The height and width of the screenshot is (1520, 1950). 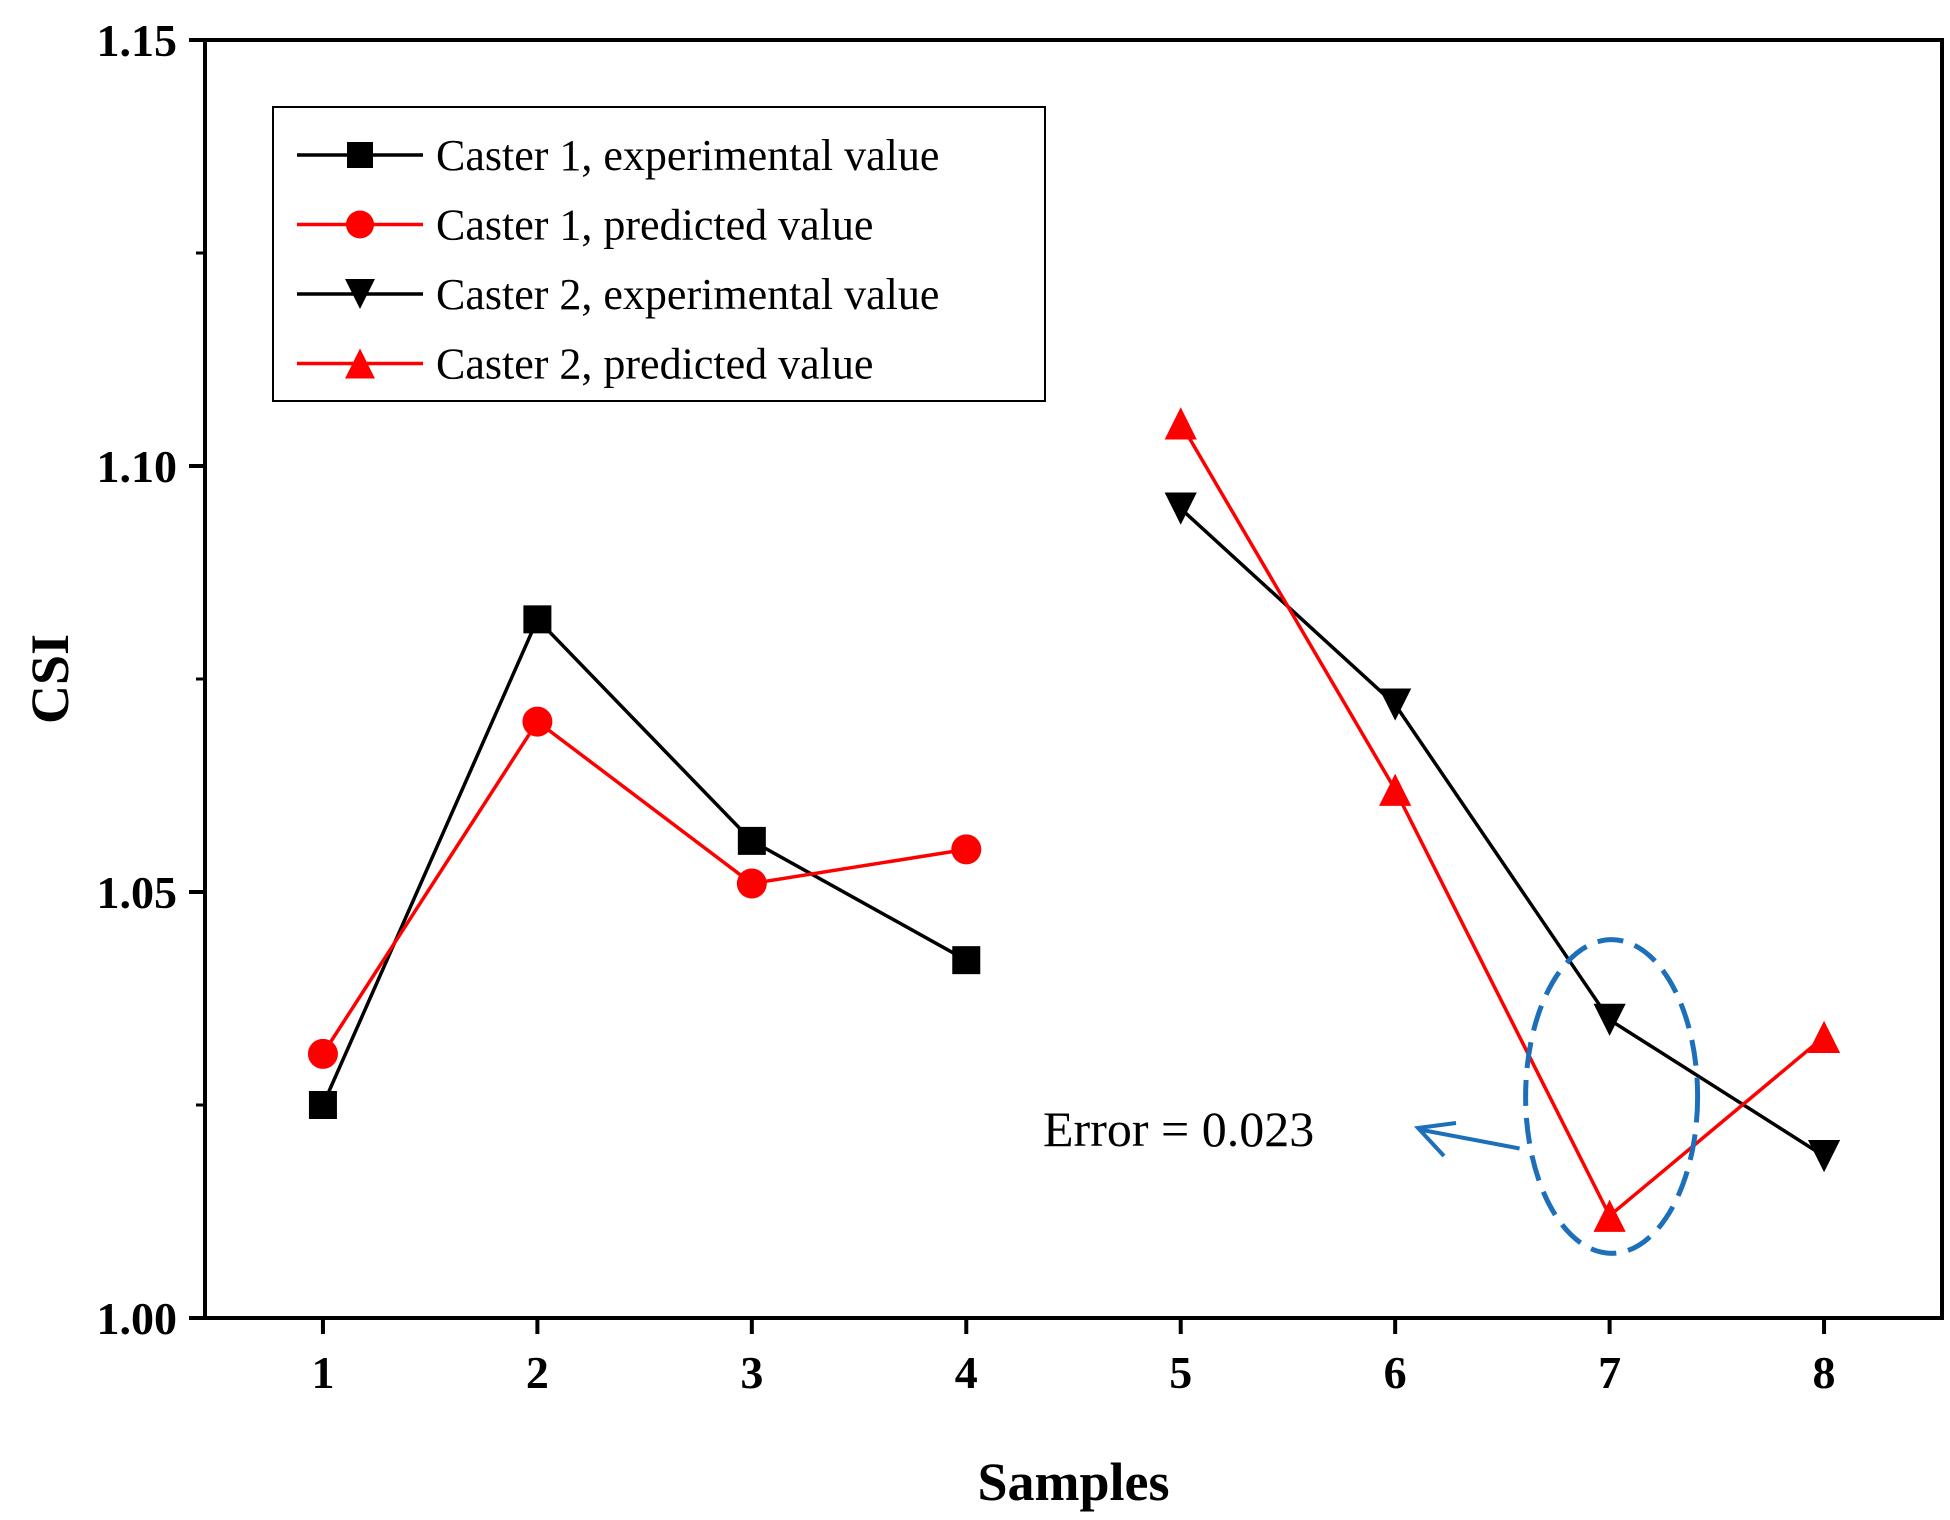 I want to click on annotation-text: Error = 0.023, so click(x=1178, y=1129).